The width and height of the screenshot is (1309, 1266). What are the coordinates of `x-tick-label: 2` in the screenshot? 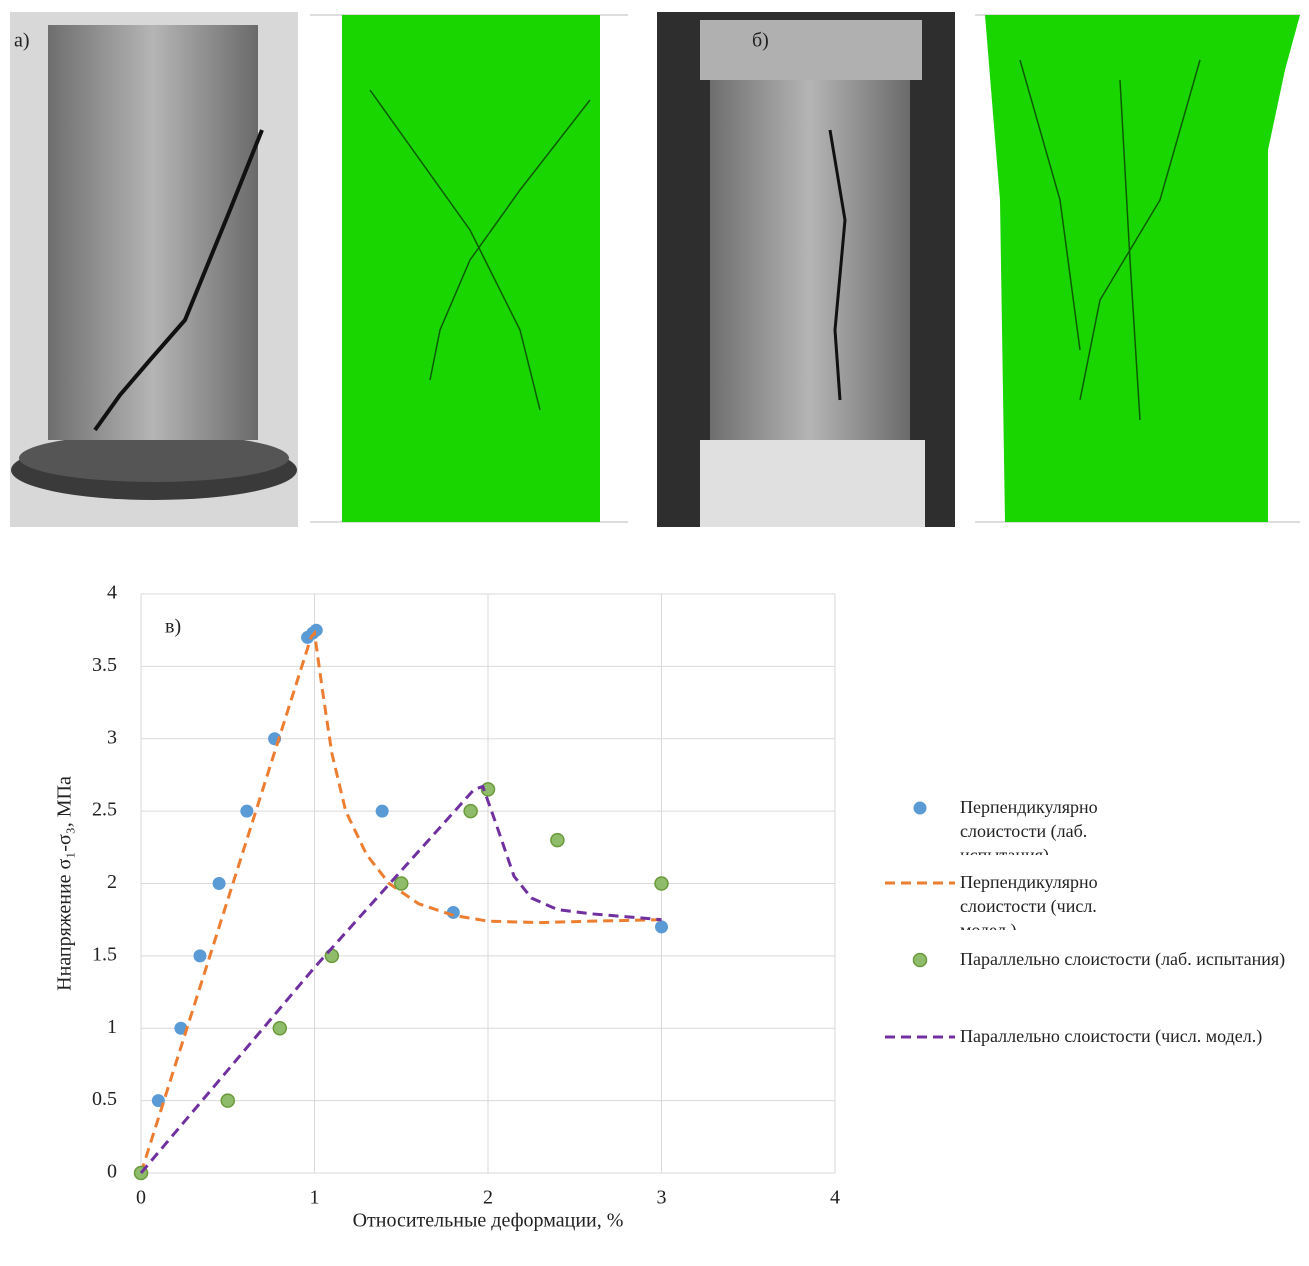 It's located at (488, 1198).